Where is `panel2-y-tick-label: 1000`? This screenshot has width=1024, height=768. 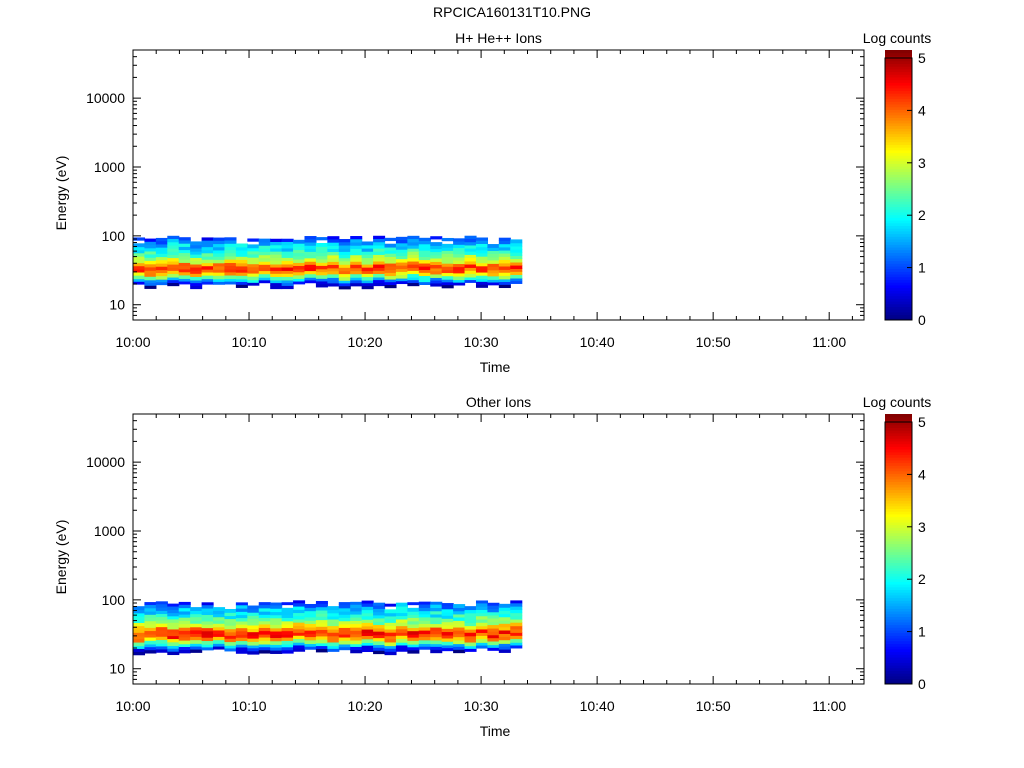 panel2-y-tick-label: 1000 is located at coordinates (109, 531).